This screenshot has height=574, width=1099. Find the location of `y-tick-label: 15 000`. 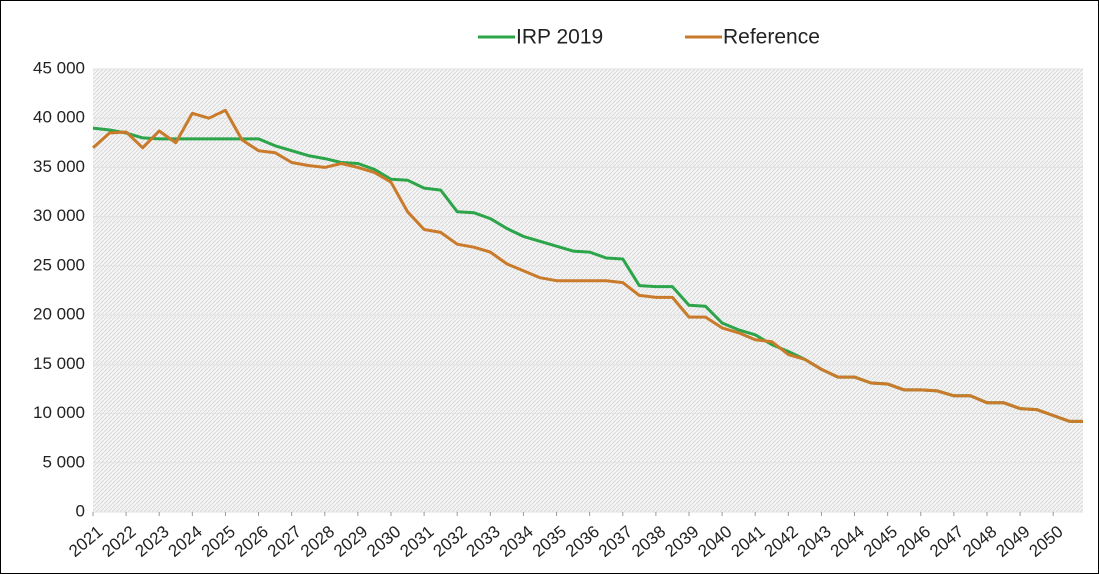

y-tick-label: 15 000 is located at coordinates (59, 363).